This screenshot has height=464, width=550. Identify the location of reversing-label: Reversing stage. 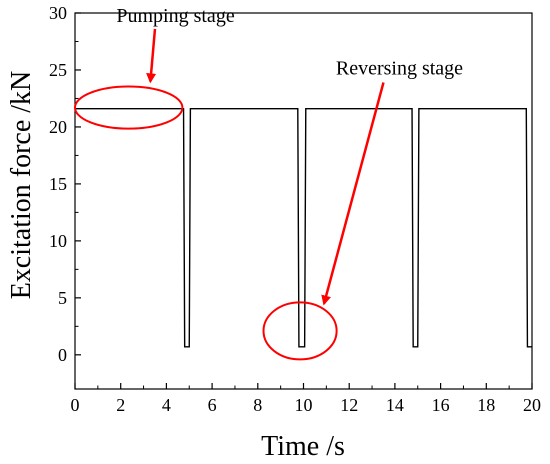
(399, 69).